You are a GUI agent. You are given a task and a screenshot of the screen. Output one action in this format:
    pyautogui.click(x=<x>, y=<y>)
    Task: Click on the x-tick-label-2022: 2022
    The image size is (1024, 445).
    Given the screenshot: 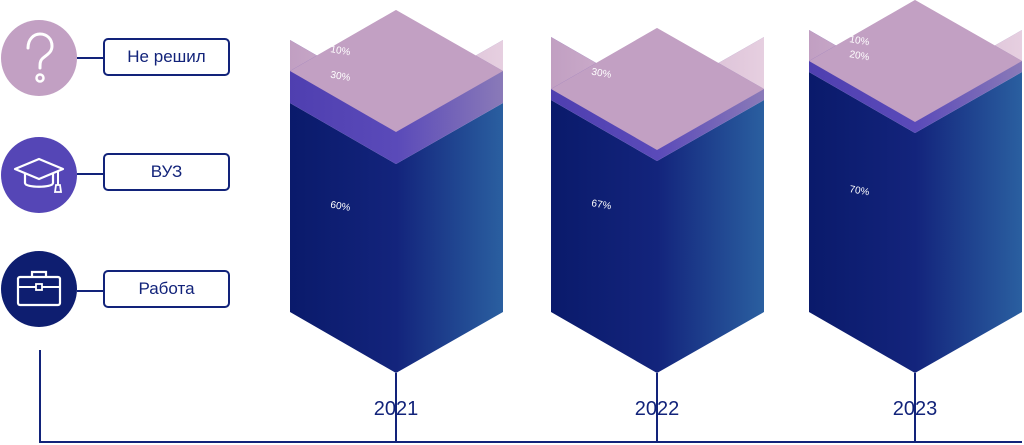 What is the action you would take?
    pyautogui.click(x=657, y=409)
    